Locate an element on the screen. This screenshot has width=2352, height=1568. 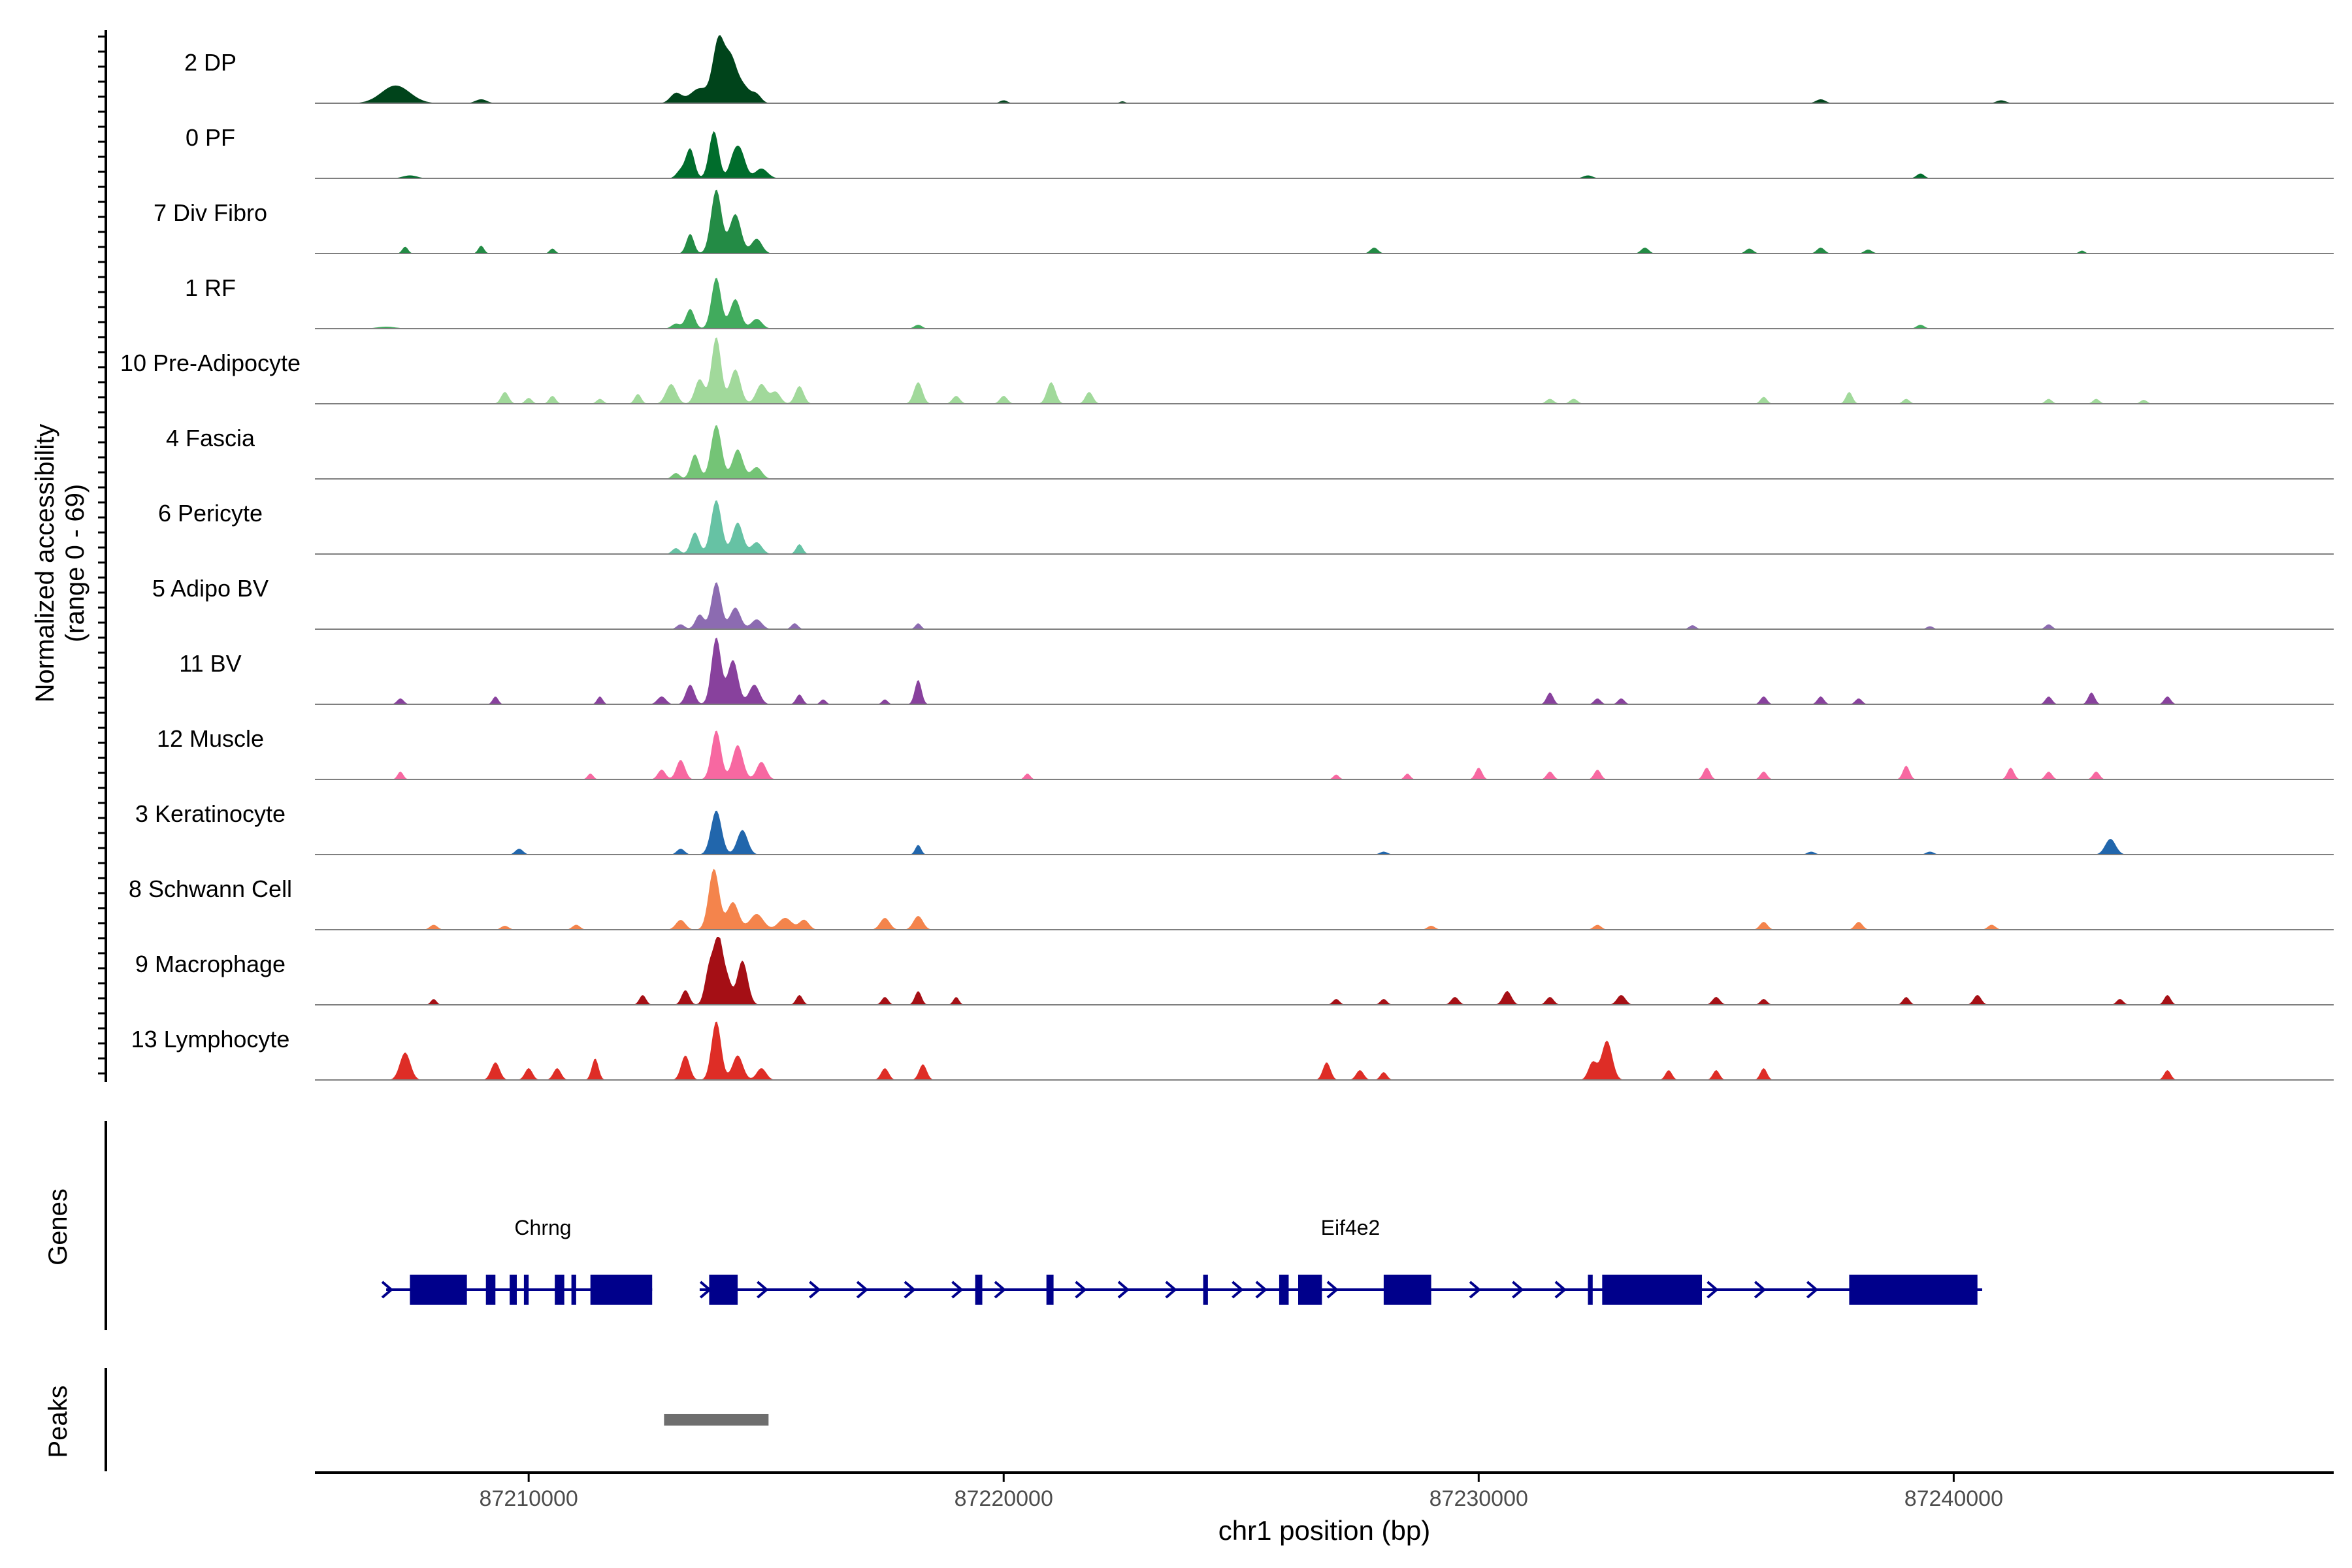
gene-eif4e2: Eif4e2 is located at coordinates (1340, 1260).